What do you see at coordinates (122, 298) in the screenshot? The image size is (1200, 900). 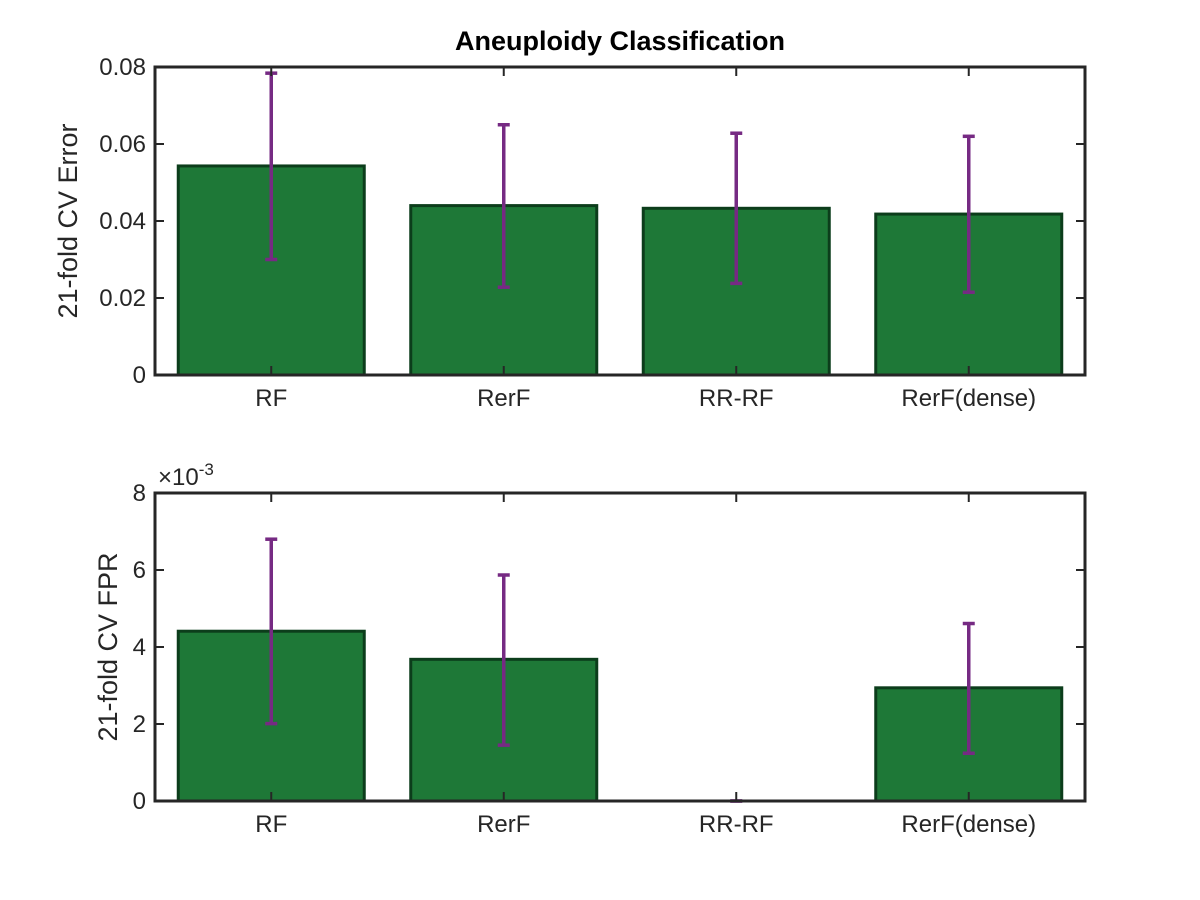 I see `y-tick-label: 0.02` at bounding box center [122, 298].